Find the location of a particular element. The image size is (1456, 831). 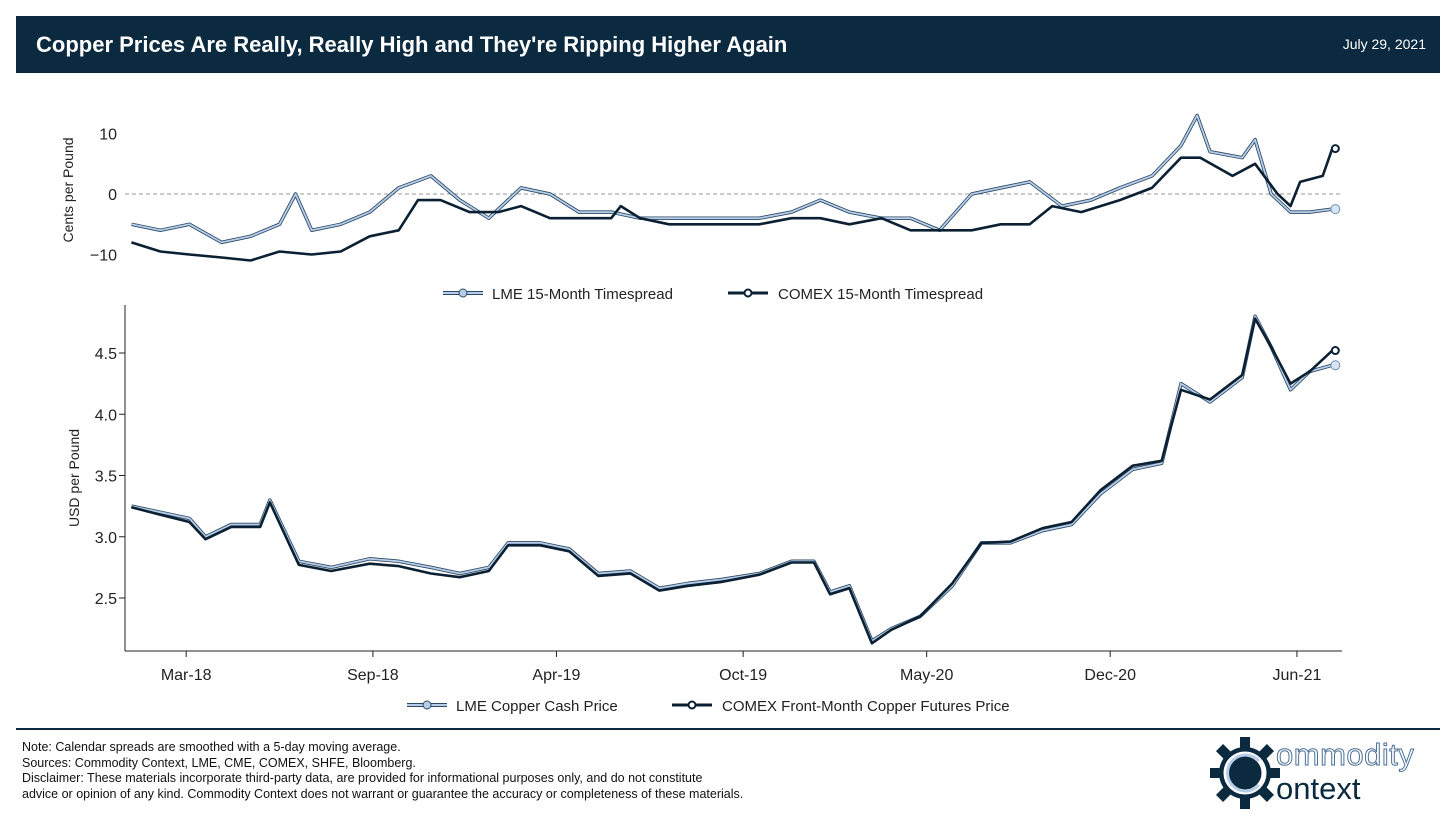

comex-front-month-copper-futures-price-end-marker is located at coordinates (1335, 351).